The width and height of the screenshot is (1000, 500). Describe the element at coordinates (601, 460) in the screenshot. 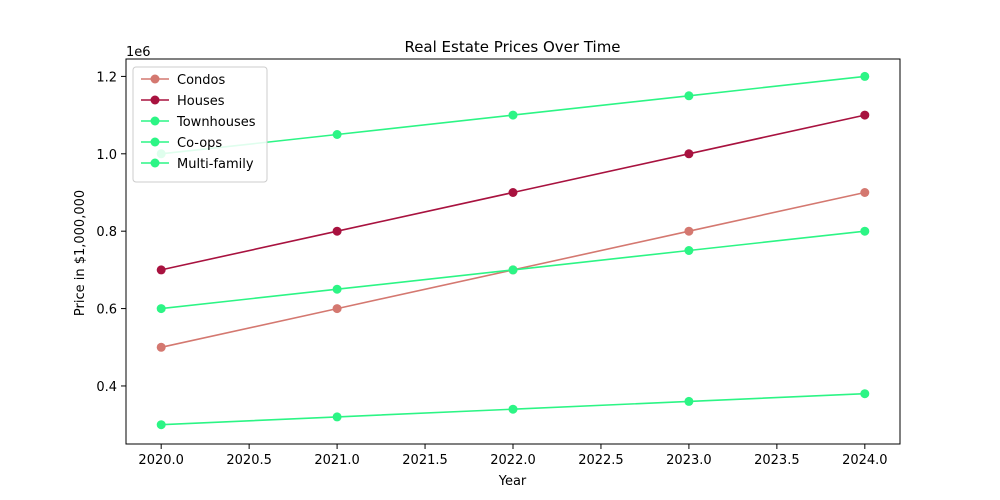

I see `x-tick-label: 2022.5` at that location.